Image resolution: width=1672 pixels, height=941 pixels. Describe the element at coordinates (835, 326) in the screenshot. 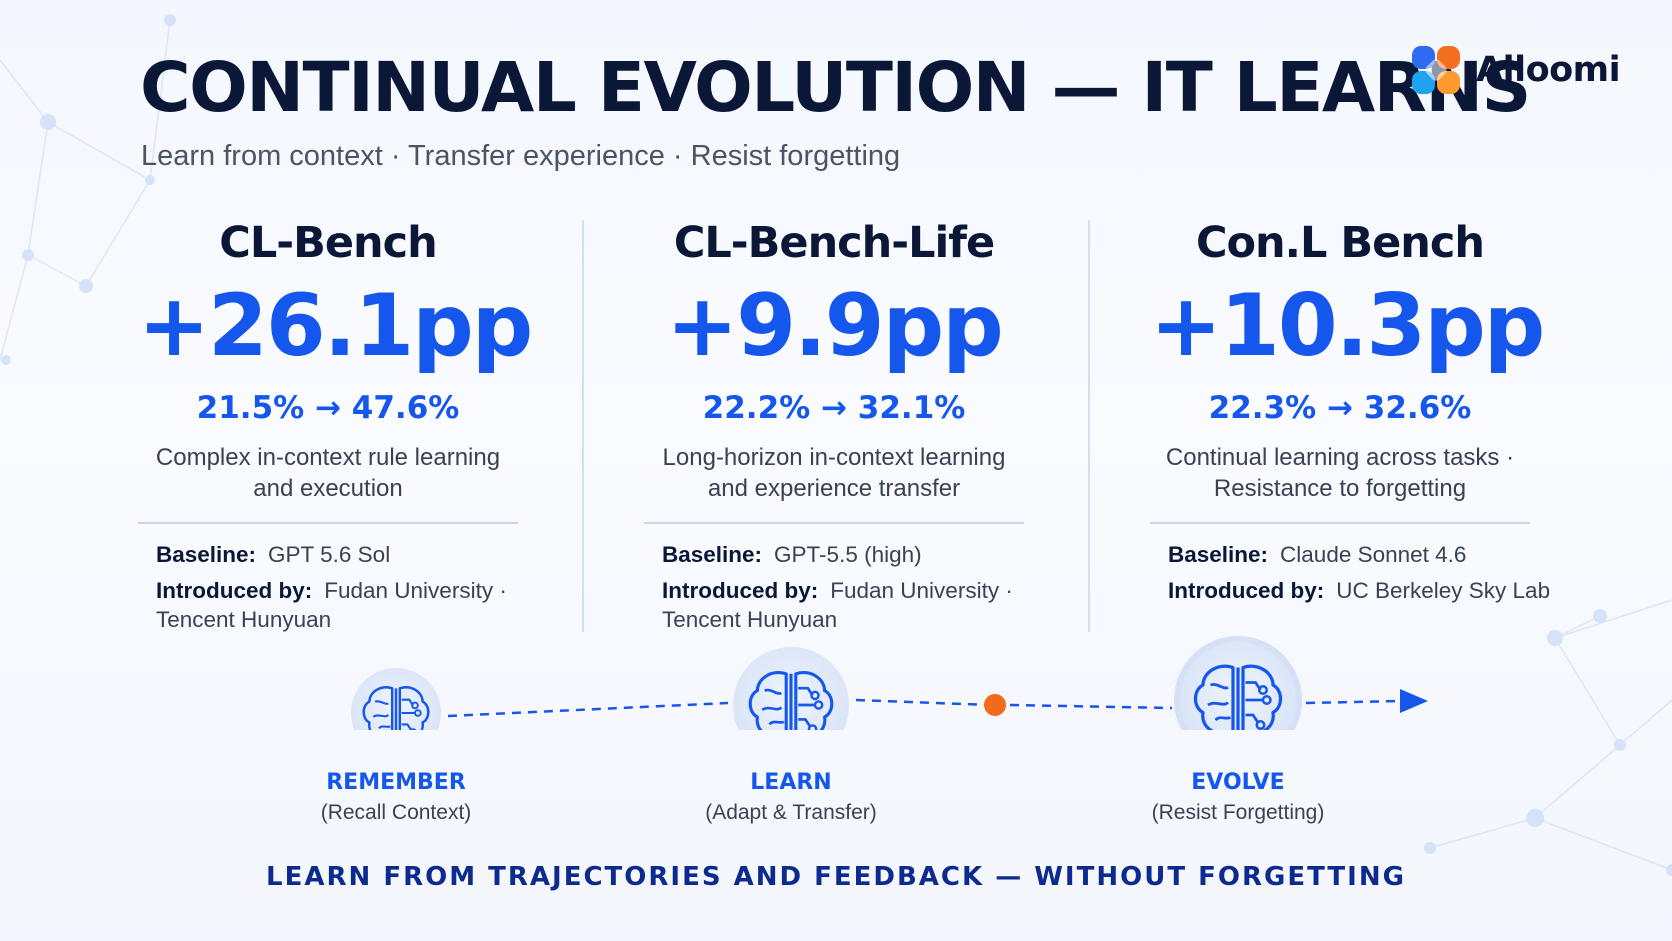

I see `benchmark-delta: +9.9pp` at that location.